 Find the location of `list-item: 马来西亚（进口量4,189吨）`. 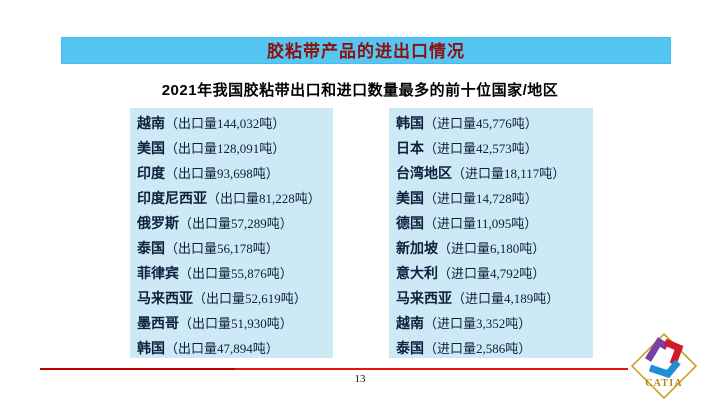

list-item: 马来西亚（进口量4,189吨） is located at coordinates (492, 298).